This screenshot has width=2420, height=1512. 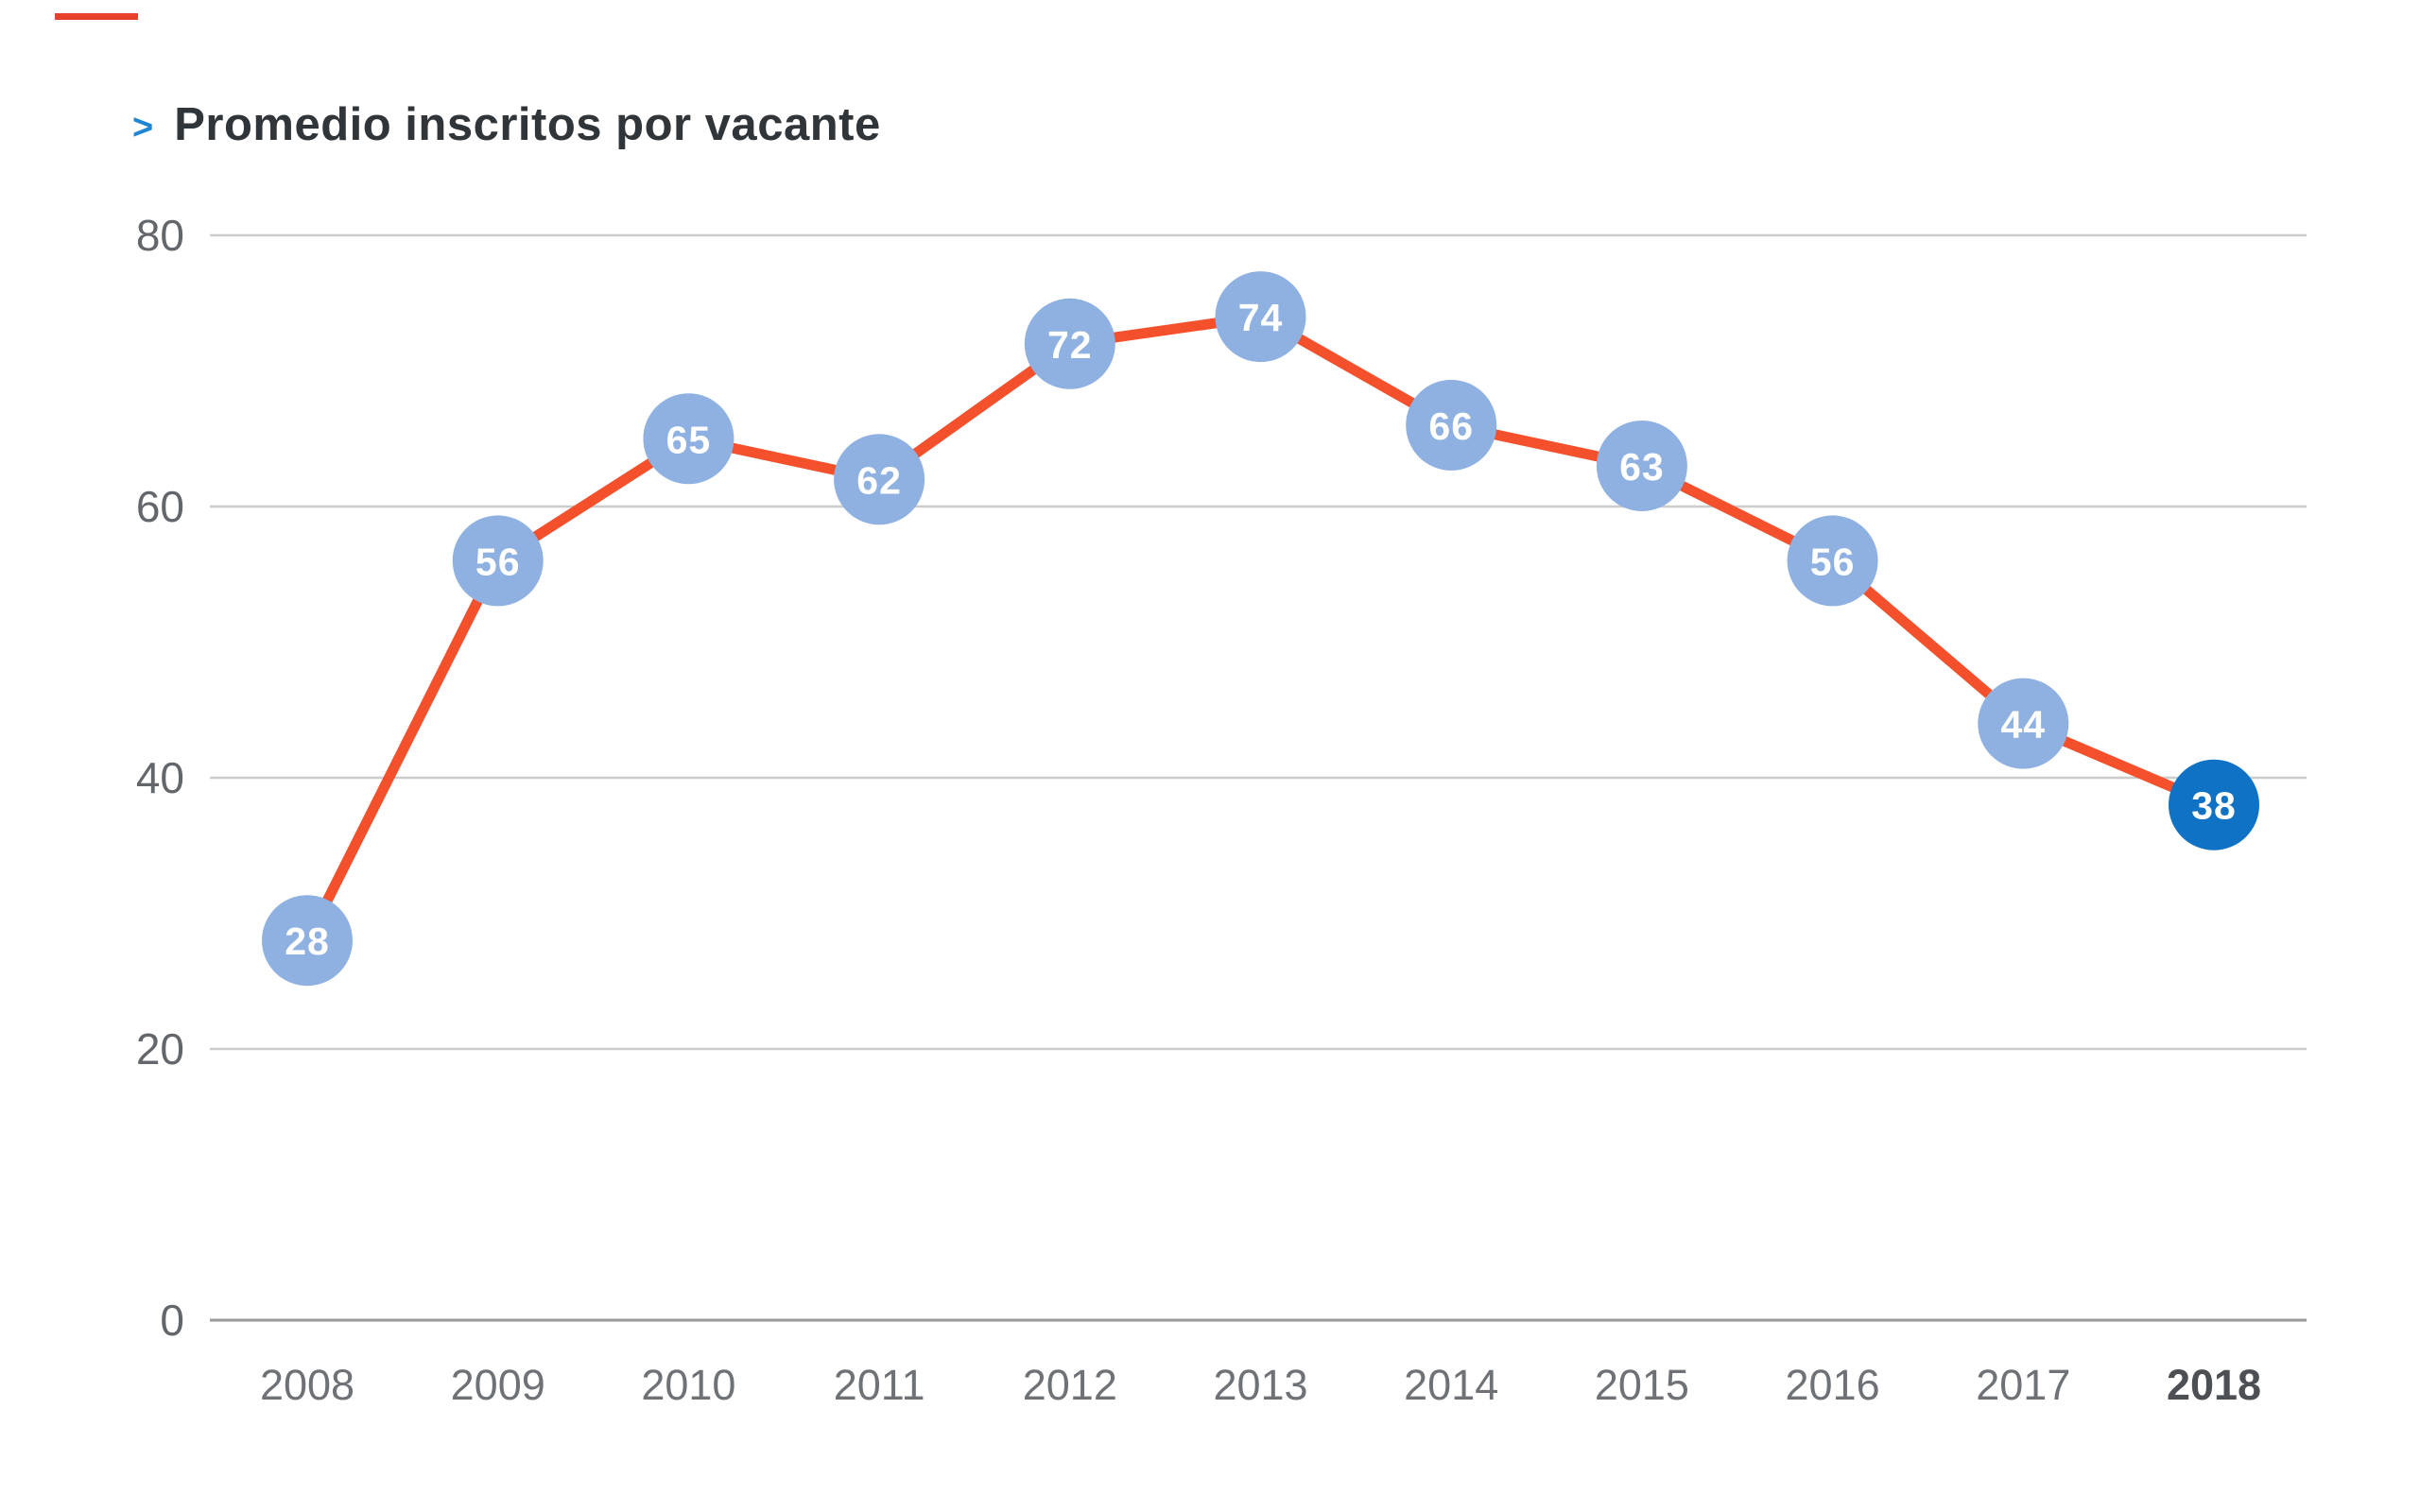 I want to click on y-tick-label: 20, so click(x=160, y=1049).